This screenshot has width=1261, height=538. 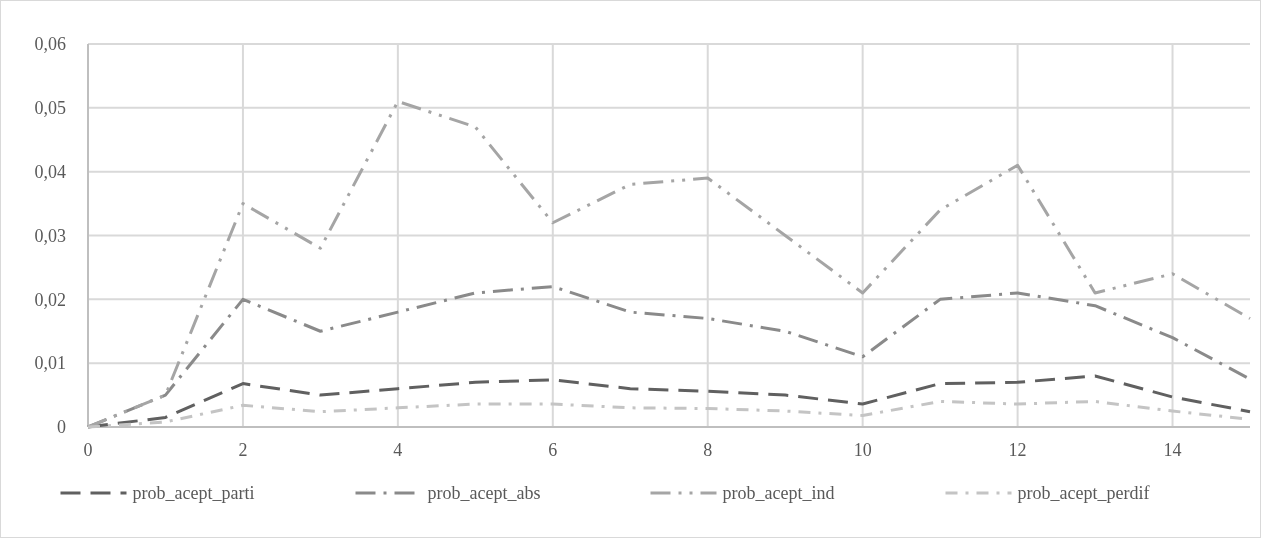 I want to click on x-tick-label: 6, so click(x=553, y=450).